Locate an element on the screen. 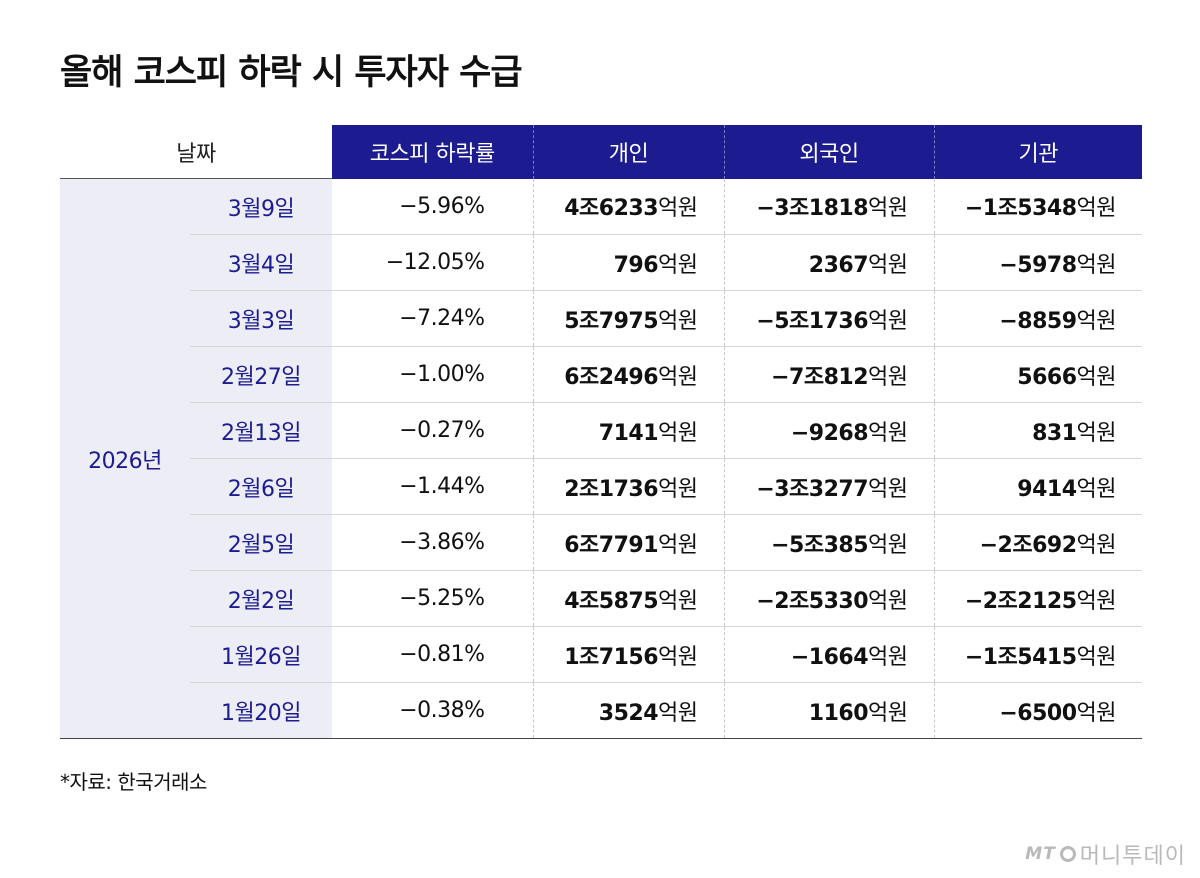 The height and width of the screenshot is (878, 1200). individual-cell-value: 796 is located at coordinates (636, 265).